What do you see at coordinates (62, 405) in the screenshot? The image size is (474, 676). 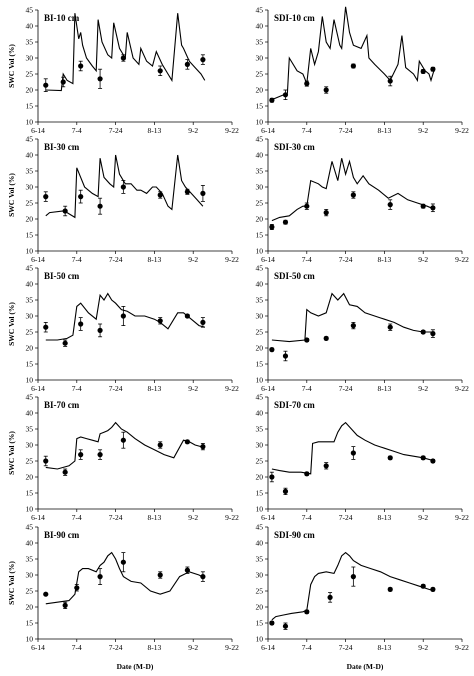 I see `panel-title: BI-70 cm` at bounding box center [62, 405].